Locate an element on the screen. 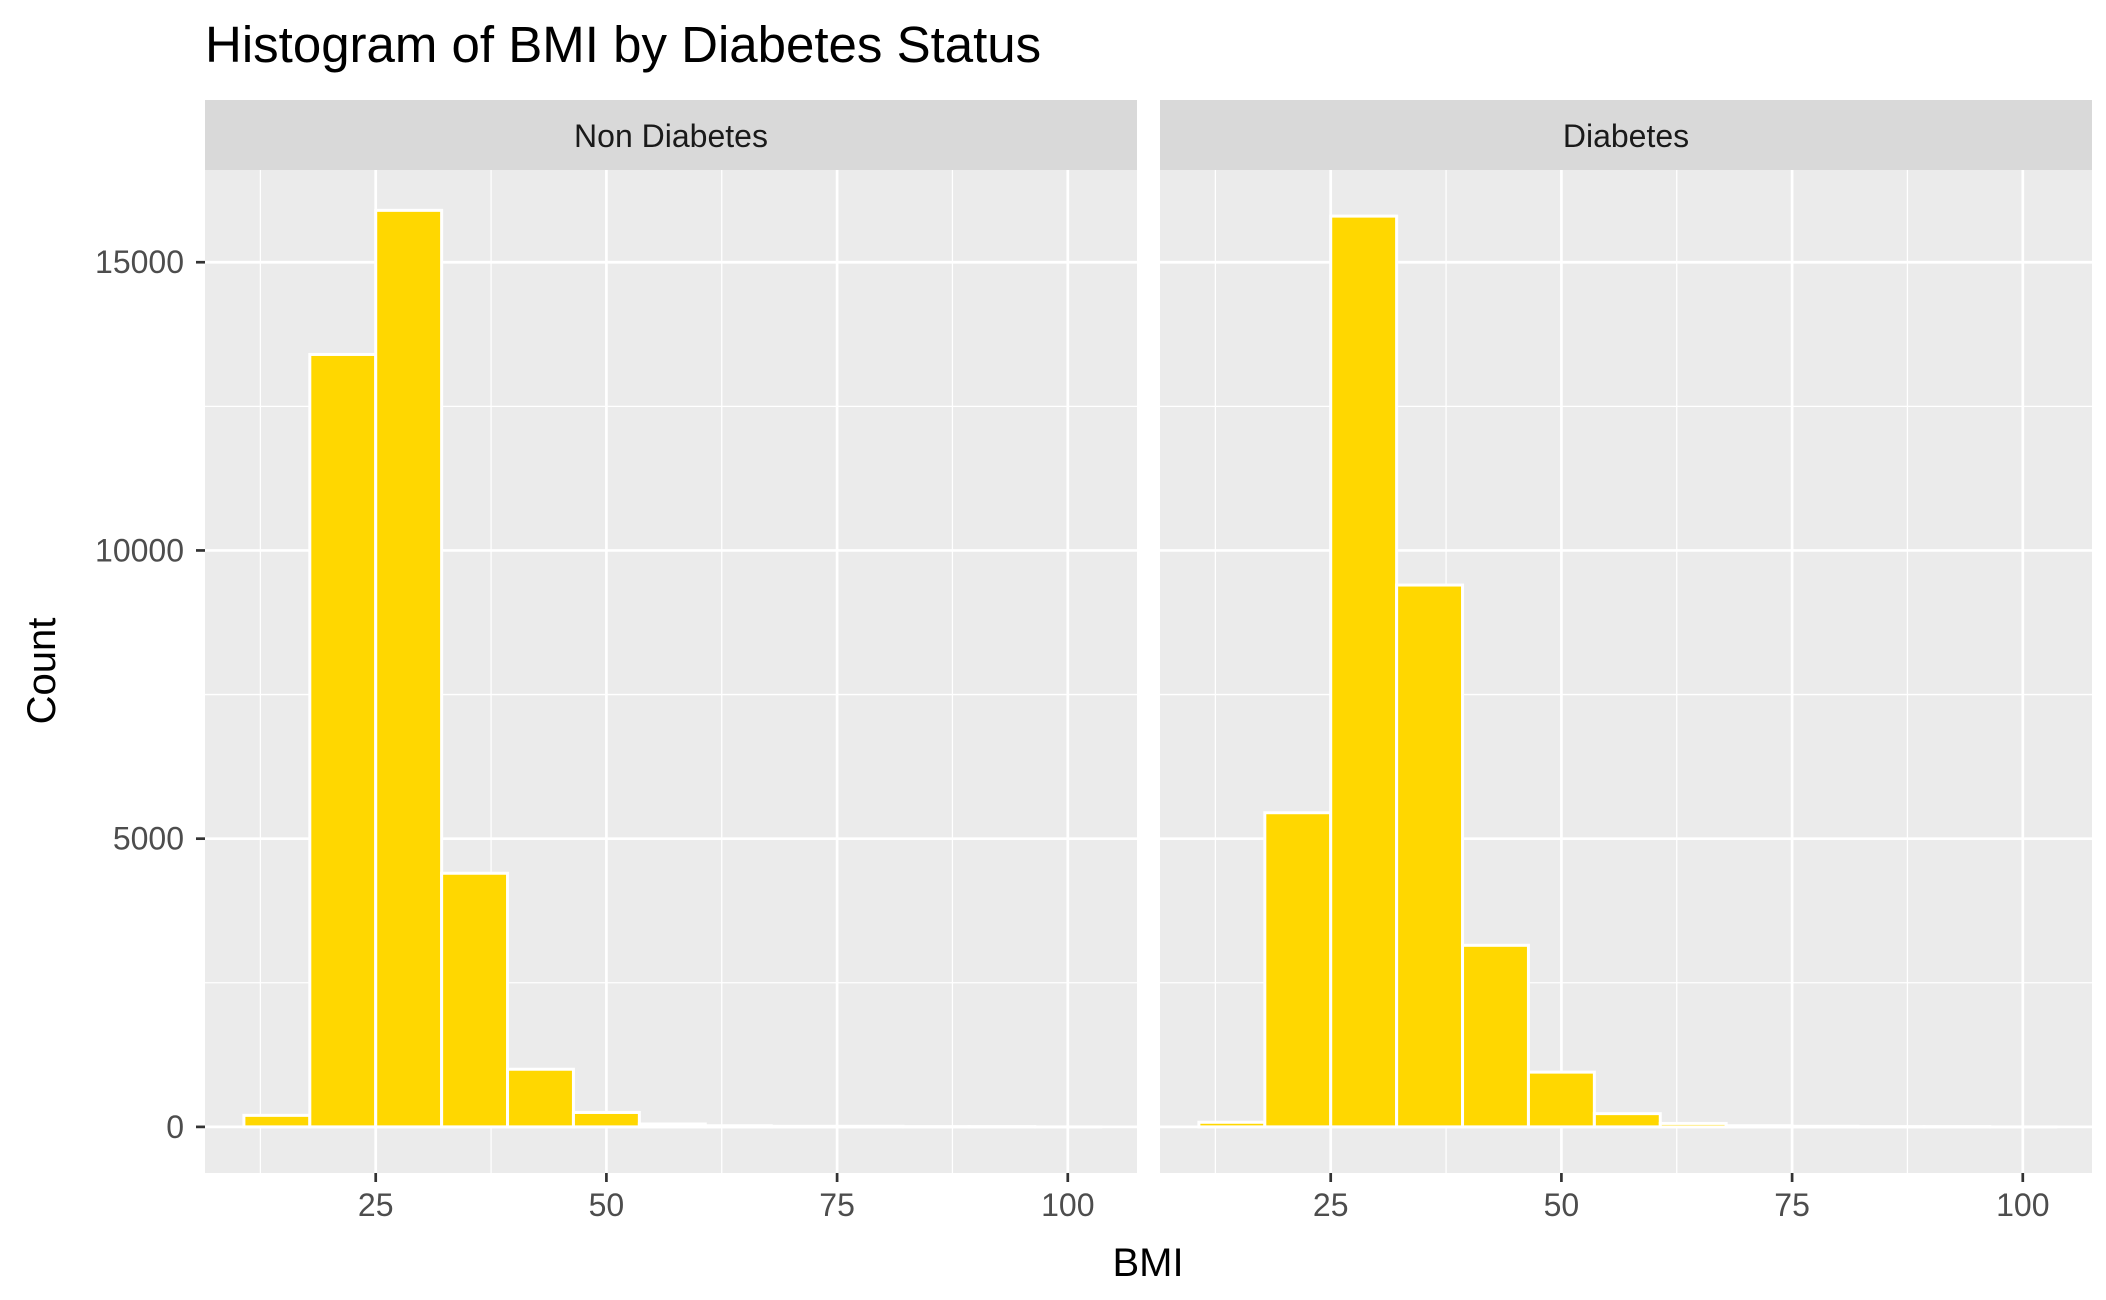 This screenshot has width=2106, height=1300. strip-label: Non Diabetes is located at coordinates (671, 136).